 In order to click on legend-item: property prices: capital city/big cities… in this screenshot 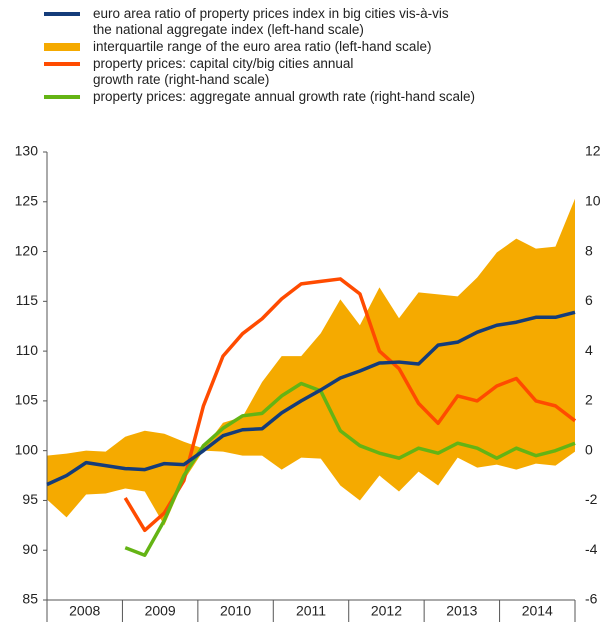, I will do `click(324, 72)`.